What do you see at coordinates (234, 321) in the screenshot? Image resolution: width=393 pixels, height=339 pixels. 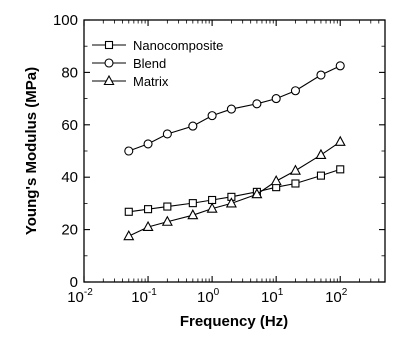 I see `x-axis-title: Frequency (Hz)` at bounding box center [234, 321].